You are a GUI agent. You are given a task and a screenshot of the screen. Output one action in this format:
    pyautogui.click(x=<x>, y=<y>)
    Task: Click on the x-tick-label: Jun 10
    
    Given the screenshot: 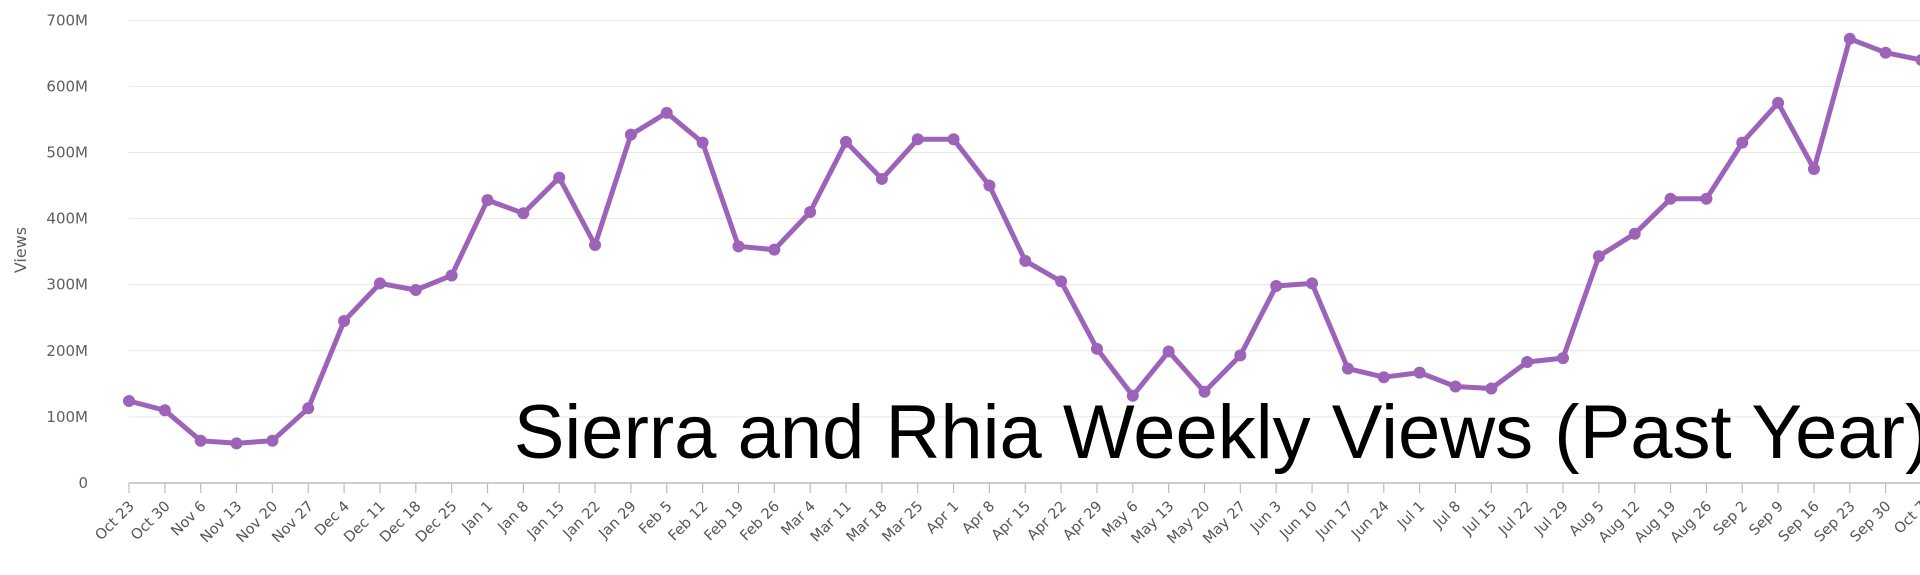 What is the action you would take?
    pyautogui.click(x=1299, y=521)
    